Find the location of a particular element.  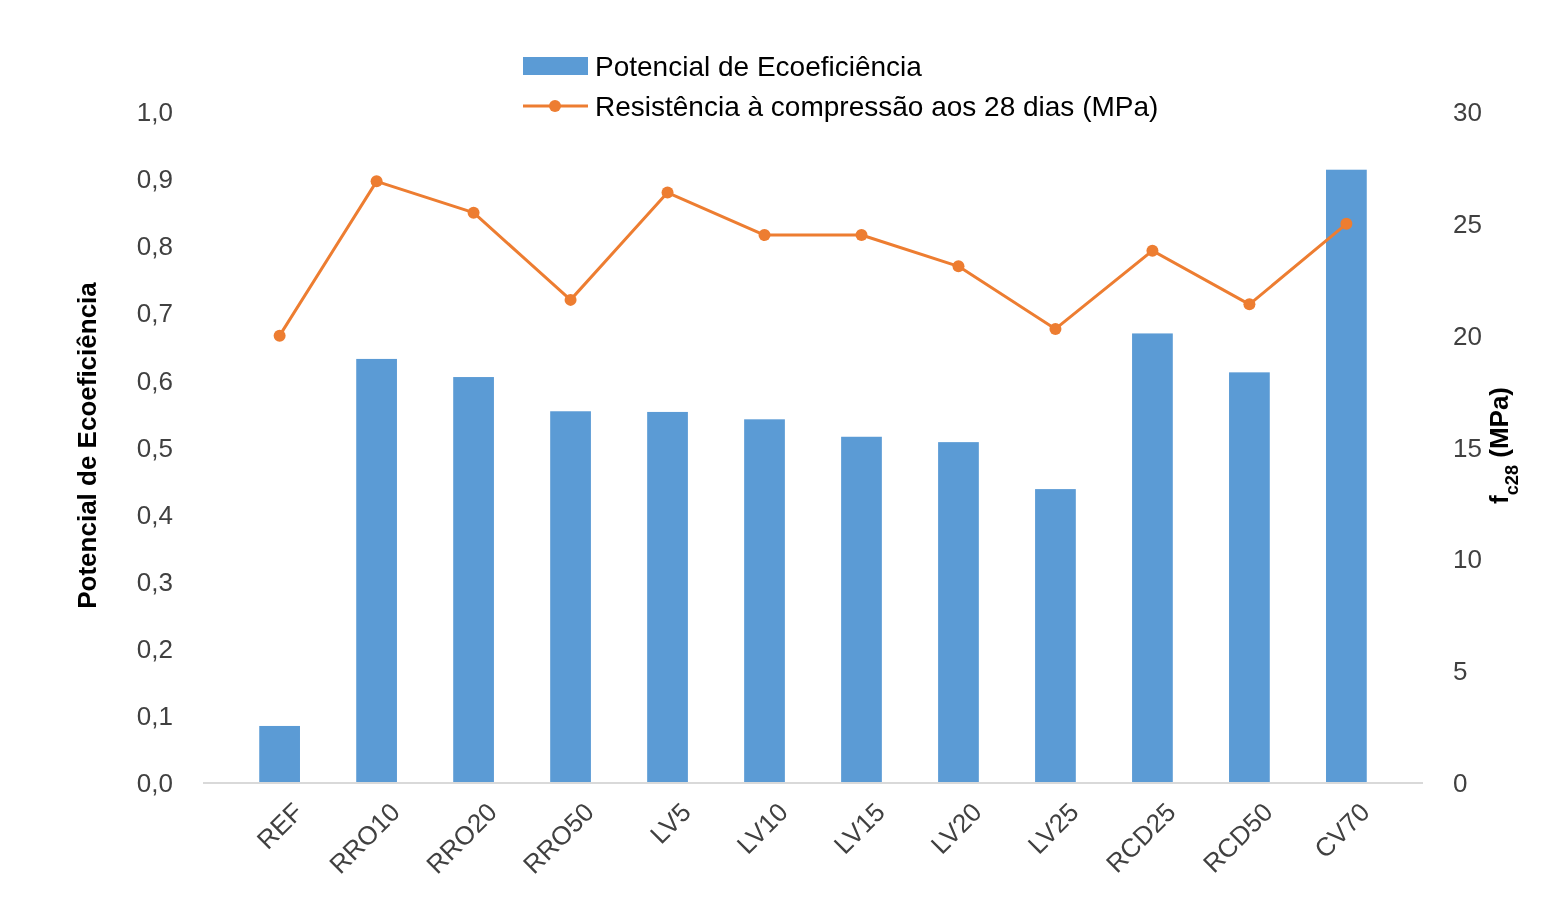

legend-label: Potencial de Ecoeficiência is located at coordinates (759, 66).